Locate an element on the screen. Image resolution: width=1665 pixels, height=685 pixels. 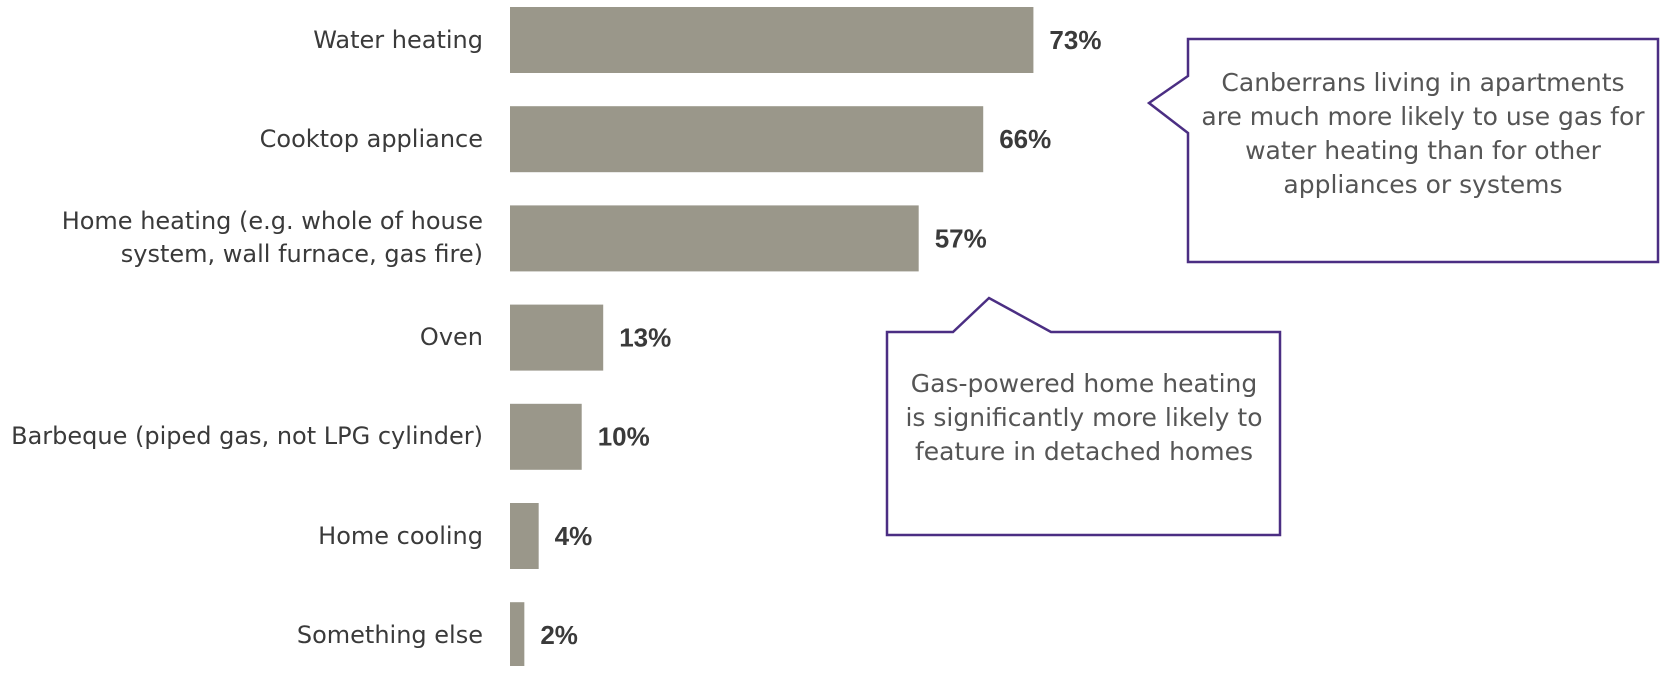
value-label: 66% is located at coordinates (1025, 139).